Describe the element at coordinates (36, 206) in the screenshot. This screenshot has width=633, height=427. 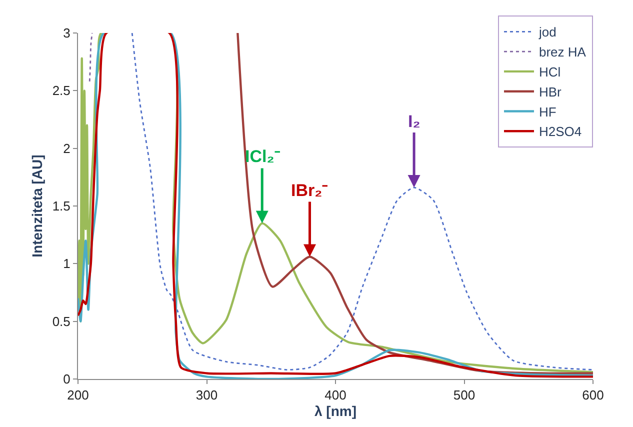
I see `y-axis-title: Intenziteta [AU]` at that location.